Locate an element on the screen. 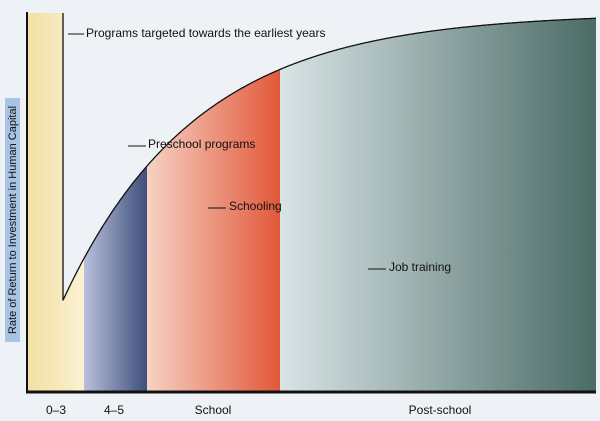 This screenshot has height=421, width=600. x-tick-labels: 0–3 4–5 School Post-school is located at coordinates (258, 410).